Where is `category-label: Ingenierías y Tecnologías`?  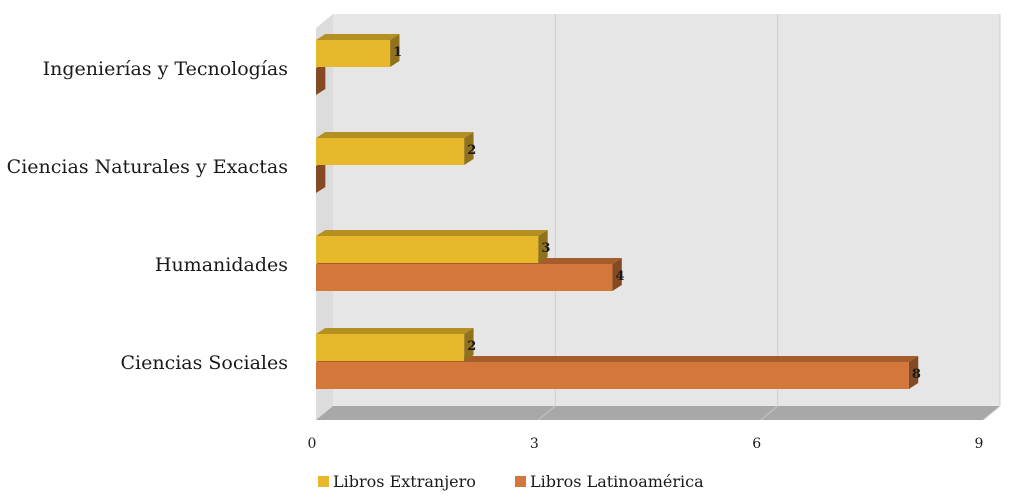
category-label: Ingenierías y Tecnologías is located at coordinates (165, 69).